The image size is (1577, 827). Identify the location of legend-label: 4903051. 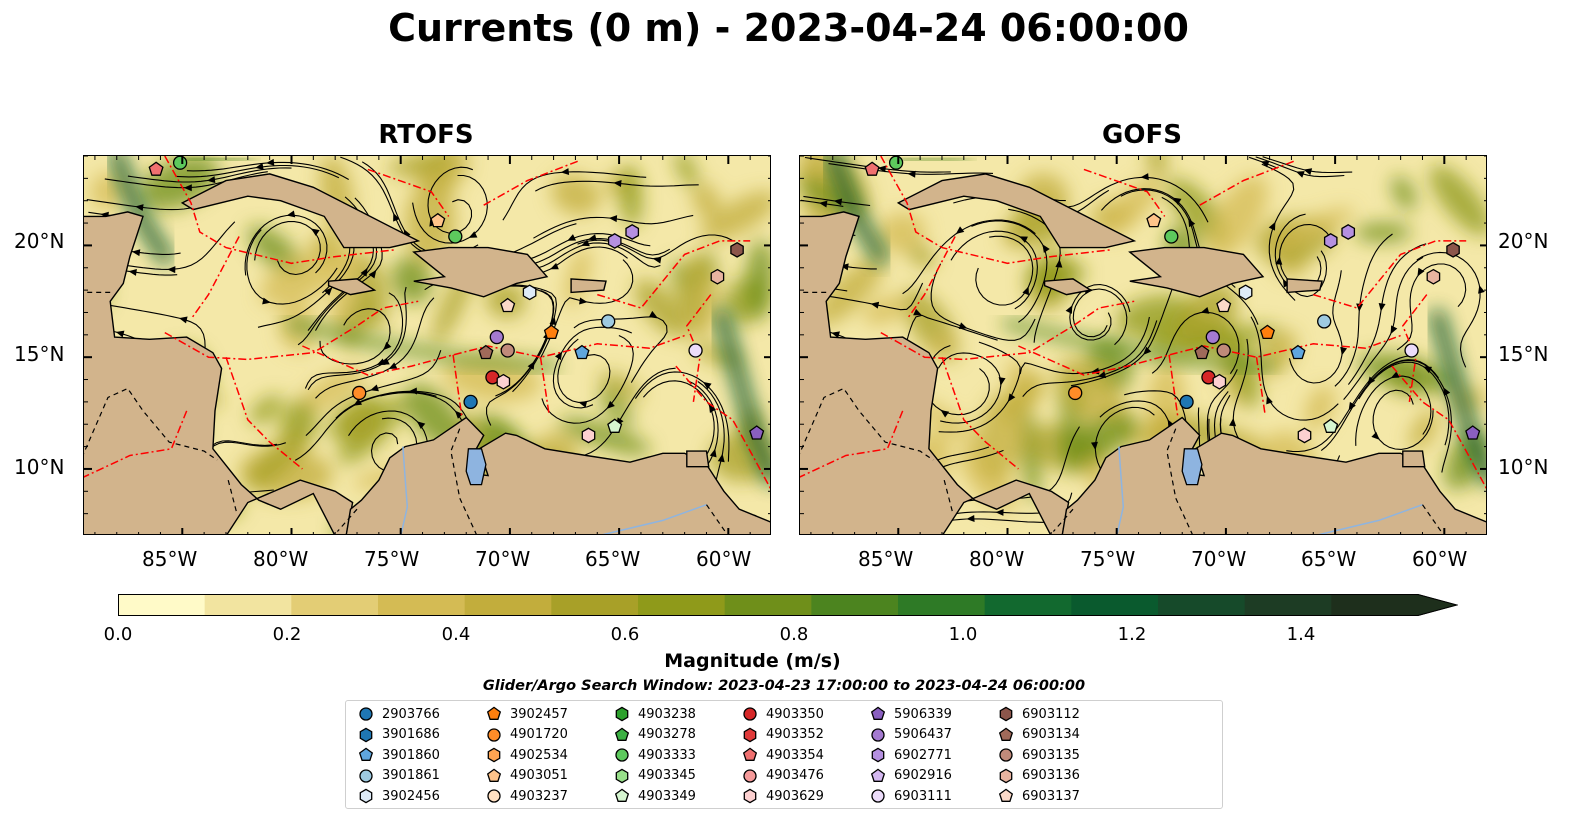
(539, 775).